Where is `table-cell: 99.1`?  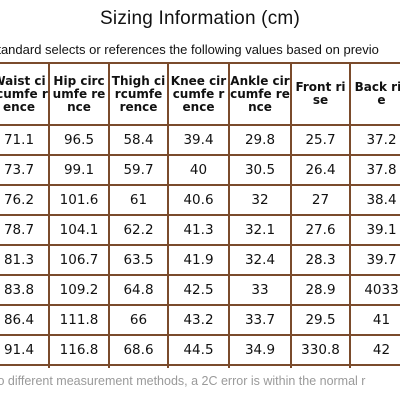 table-cell: 99.1 is located at coordinates (79, 170).